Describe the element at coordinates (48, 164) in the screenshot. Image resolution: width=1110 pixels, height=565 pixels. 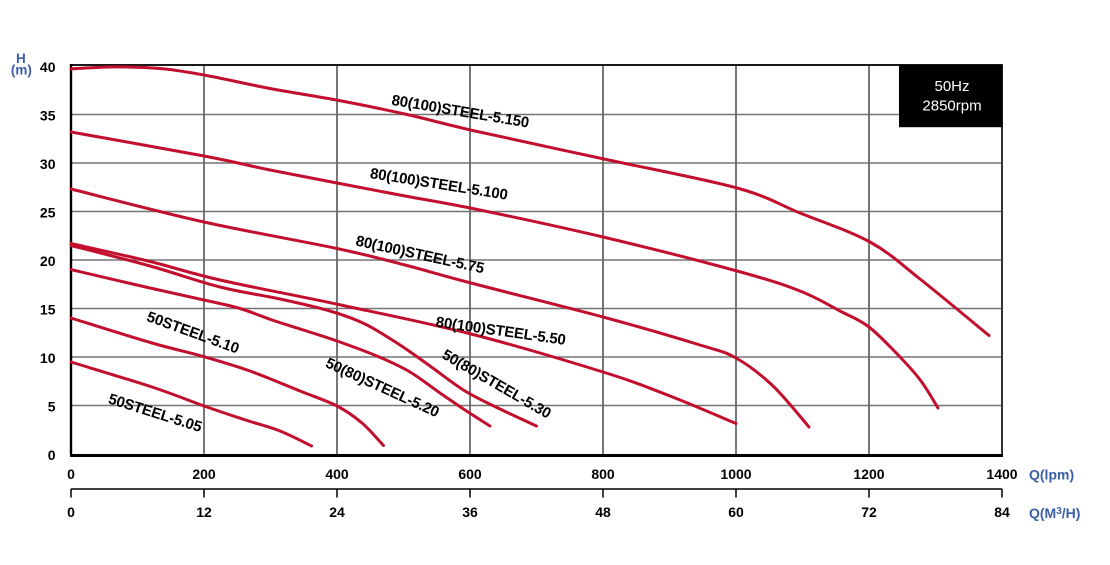
I see `svg-text: 30` at that location.